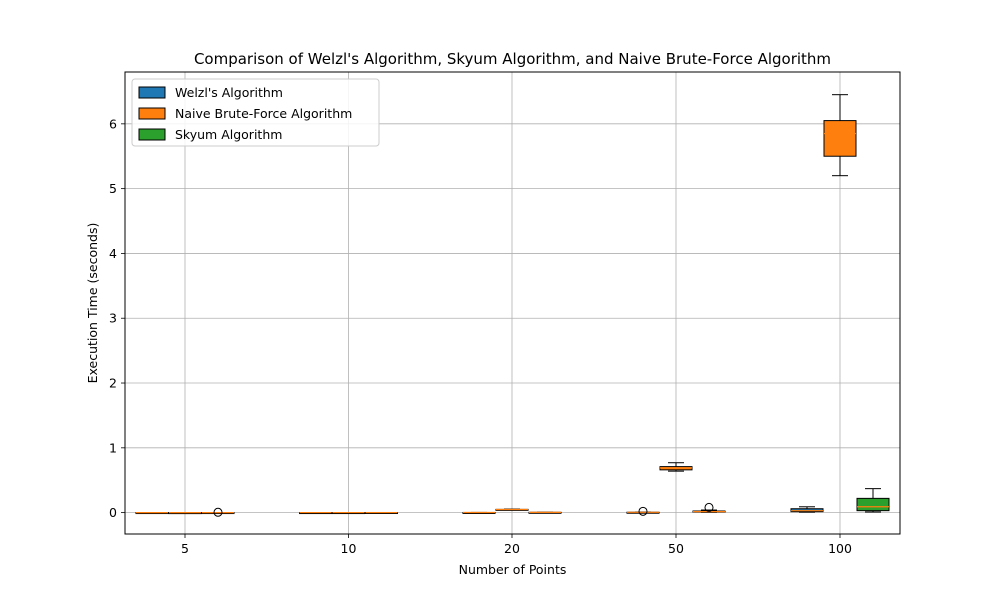 This screenshot has width=1000, height=600. Describe the element at coordinates (513, 569) in the screenshot. I see `x-axis-label: Number of Points` at that location.